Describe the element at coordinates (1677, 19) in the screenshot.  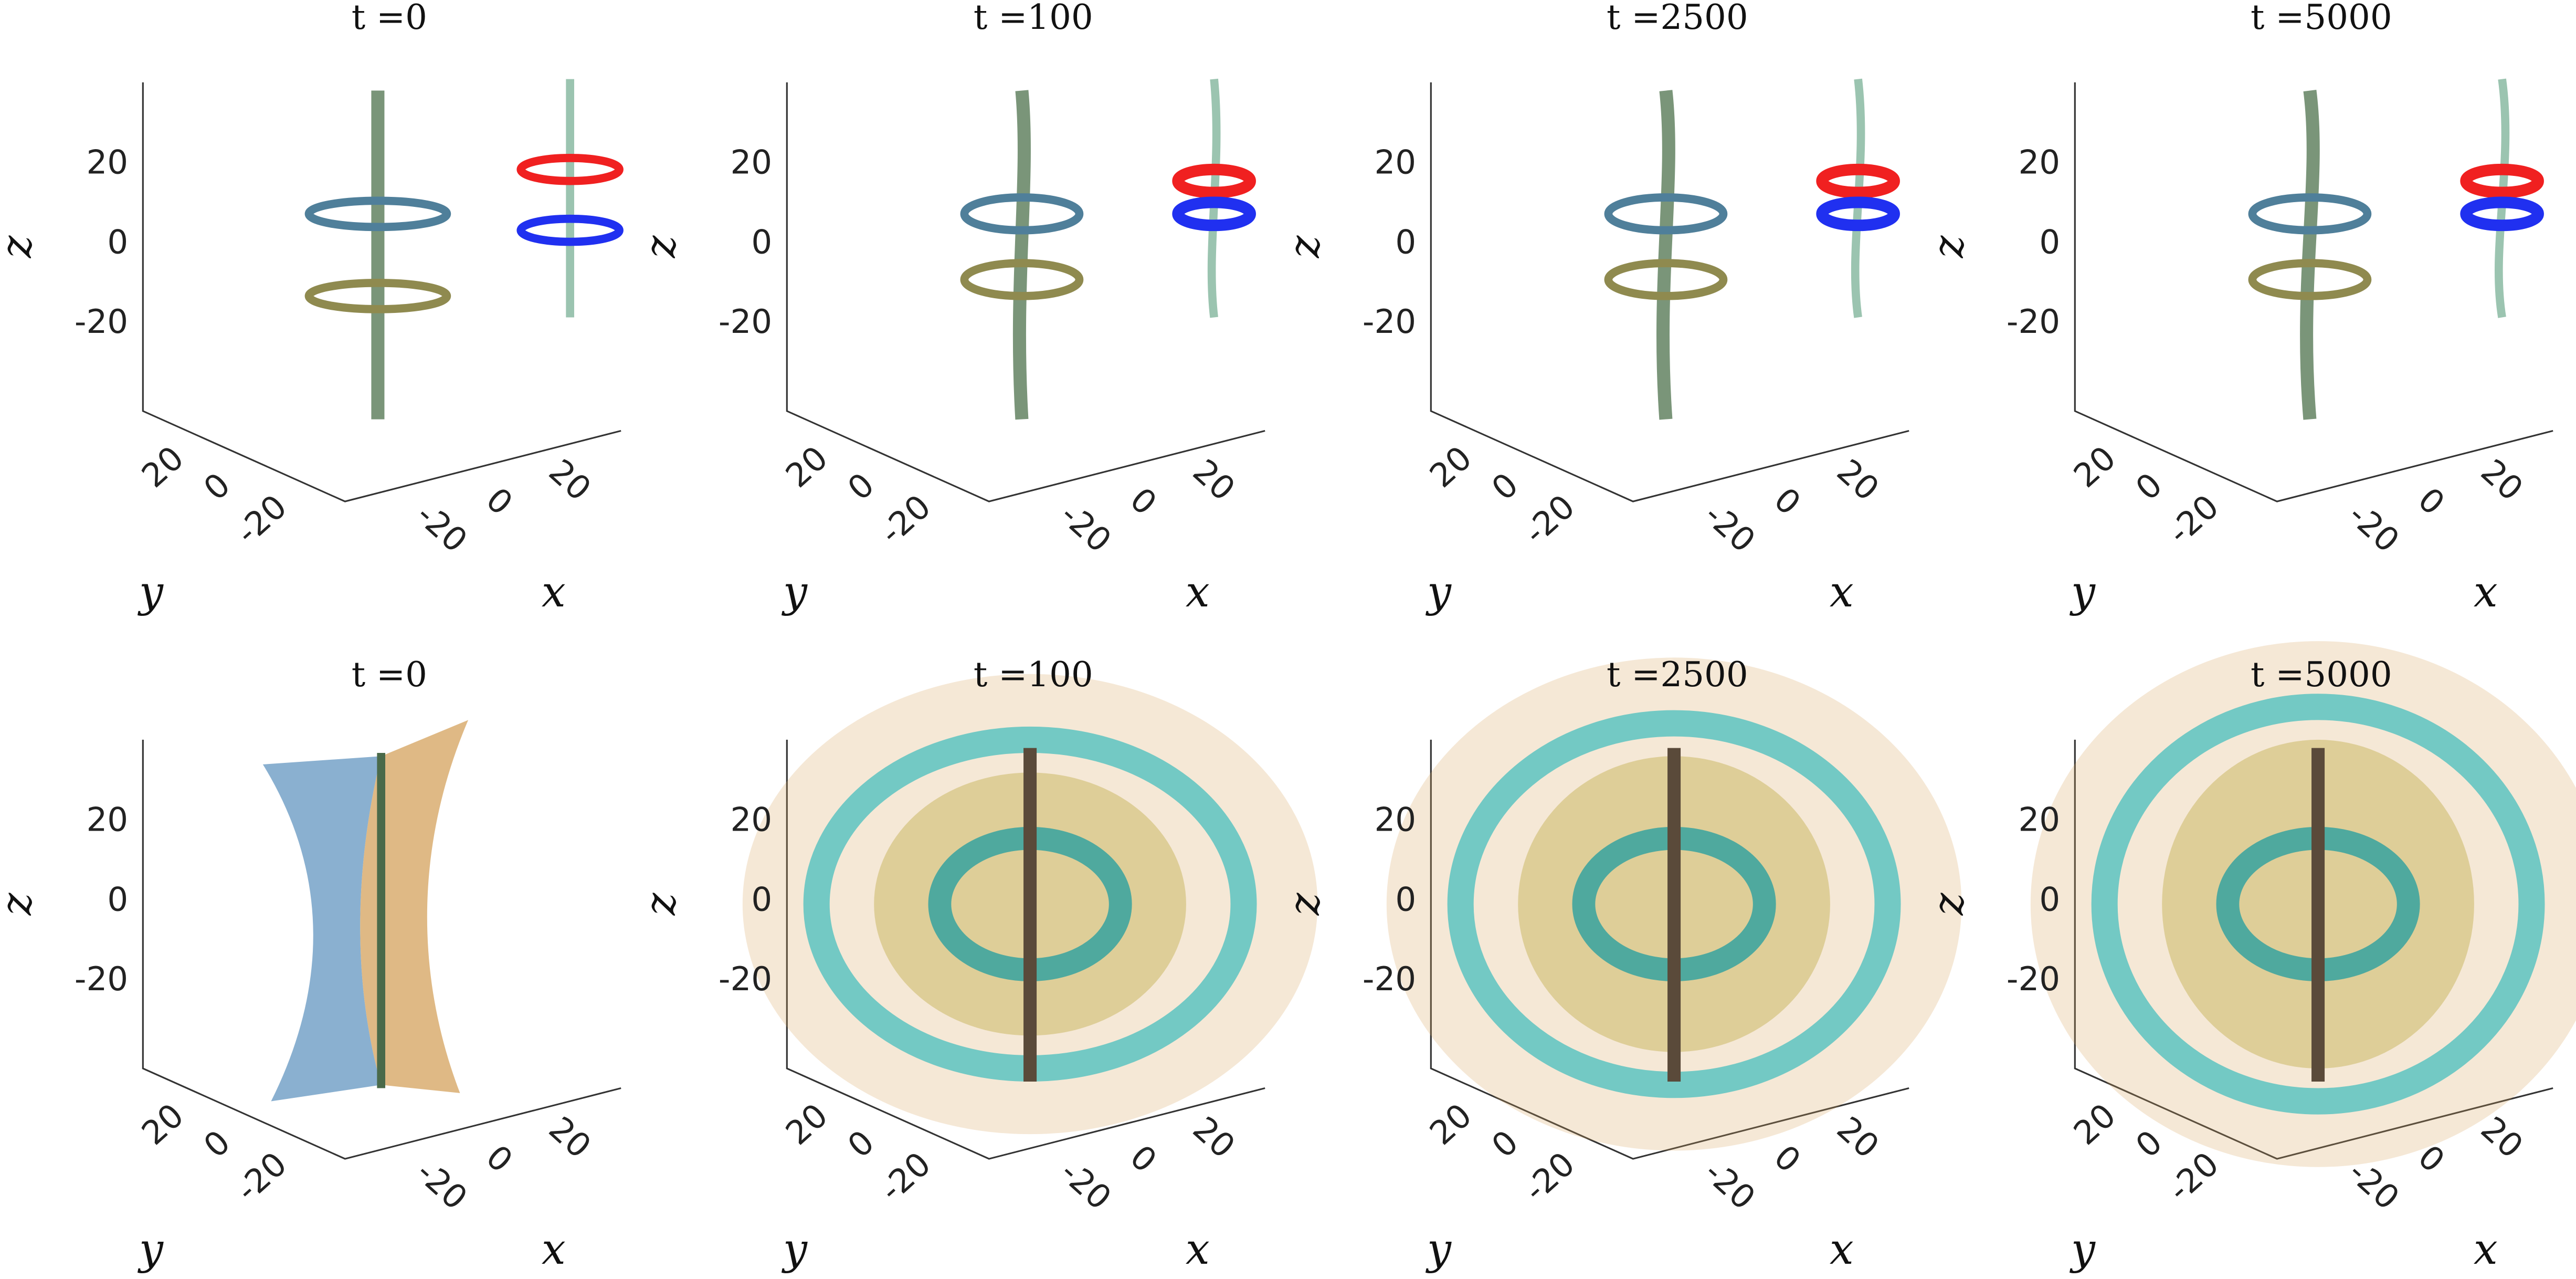
I see `panel-title: t =2500` at that location.